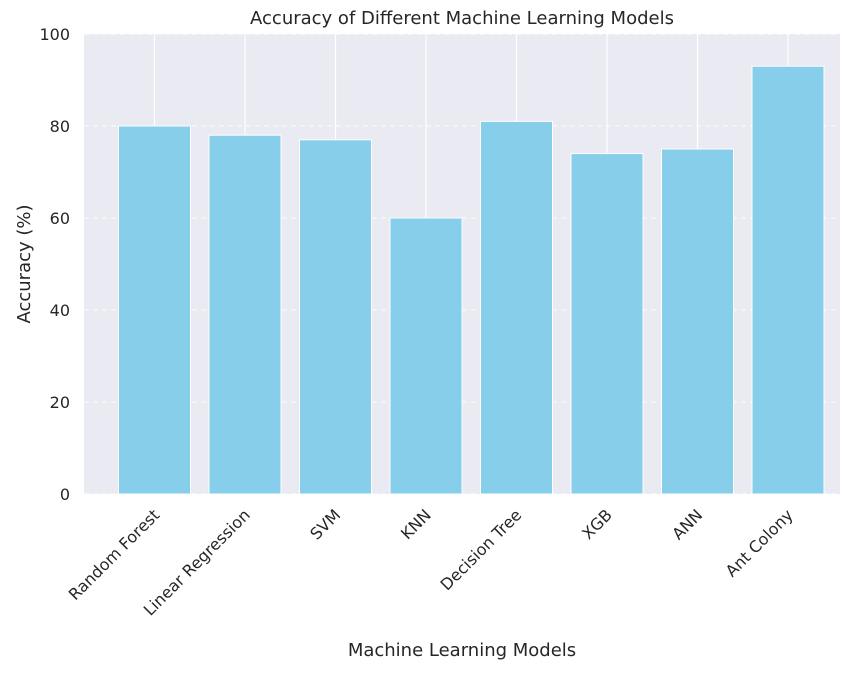 This screenshot has height=675, width=868. Describe the element at coordinates (687, 524) in the screenshot. I see `x-tick-label: ANN` at that location.